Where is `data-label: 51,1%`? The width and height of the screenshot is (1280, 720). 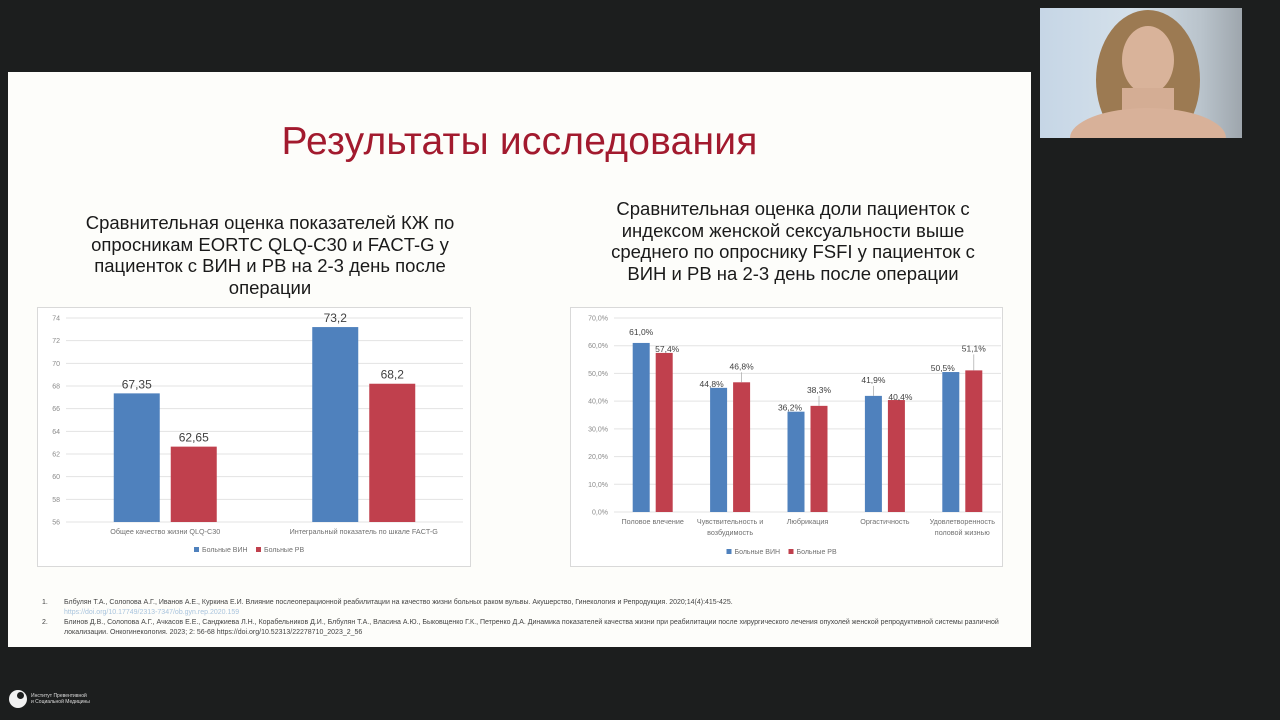
data-label: 51,1% is located at coordinates (974, 348).